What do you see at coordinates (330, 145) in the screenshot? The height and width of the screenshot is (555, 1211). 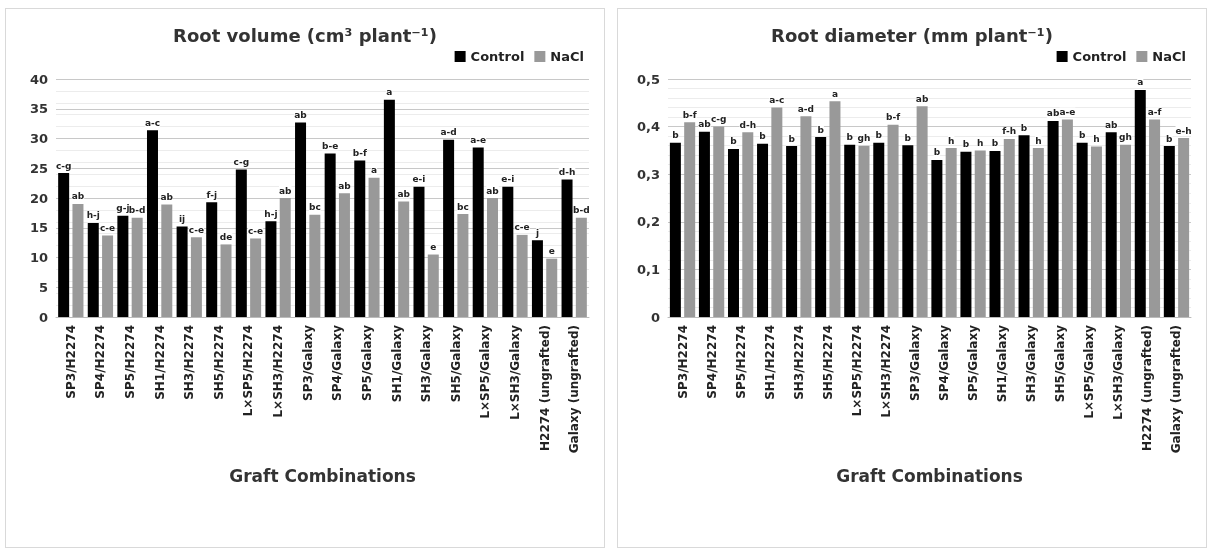 I see `data-label: b-e` at bounding box center [330, 145].